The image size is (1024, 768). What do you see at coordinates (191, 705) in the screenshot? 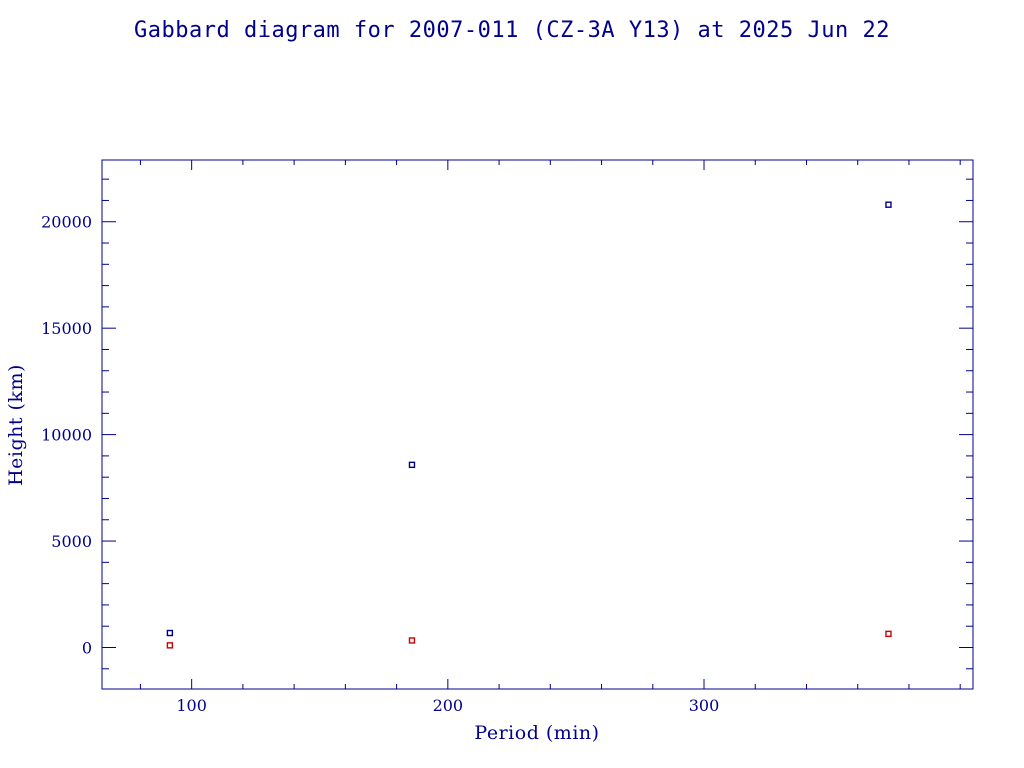
I see `x-tick-label: 100` at bounding box center [191, 705].